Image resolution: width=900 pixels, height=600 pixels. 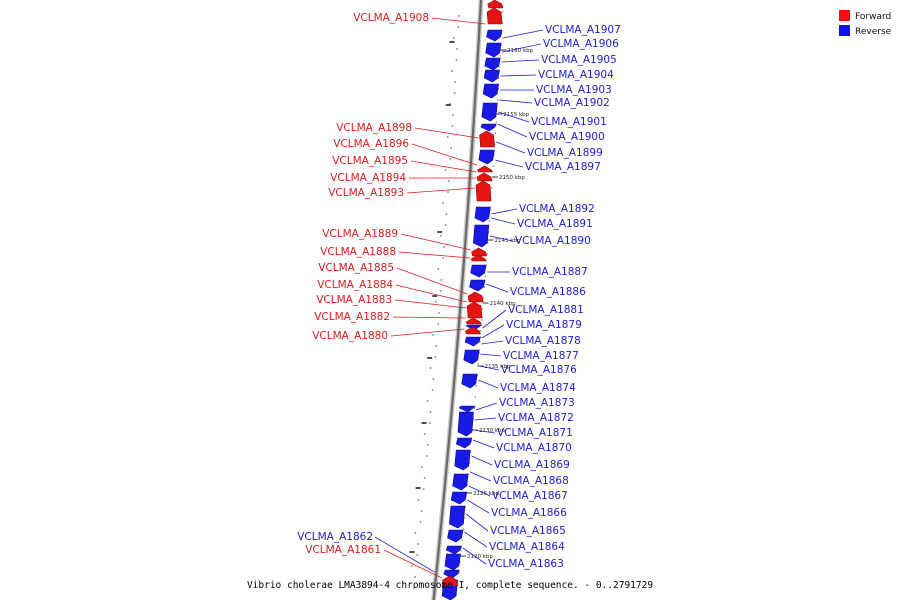 What do you see at coordinates (352, 317) in the screenshot?
I see `forward-gene-label: VCLMA_A1882` at bounding box center [352, 317].